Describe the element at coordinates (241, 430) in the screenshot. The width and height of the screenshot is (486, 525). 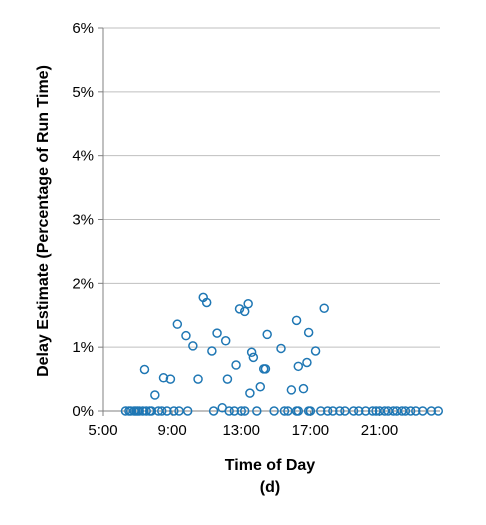
I see `x-tick-label: 13:00` at that location.